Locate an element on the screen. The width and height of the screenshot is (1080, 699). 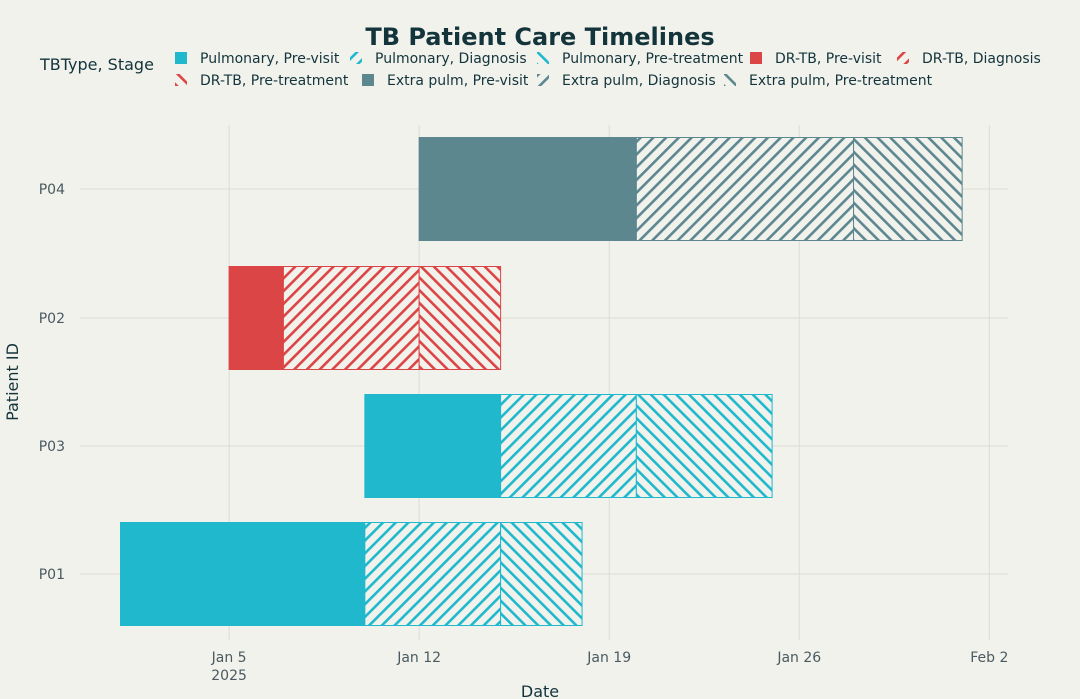
bar-p04-diagnosis is located at coordinates (745, 189).